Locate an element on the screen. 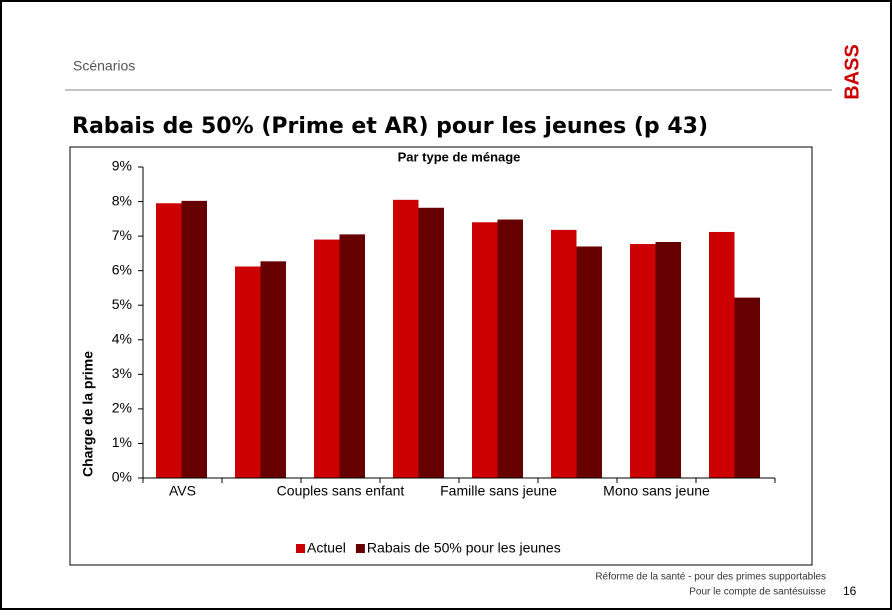  y-tick-label: 6% is located at coordinates (122, 269).